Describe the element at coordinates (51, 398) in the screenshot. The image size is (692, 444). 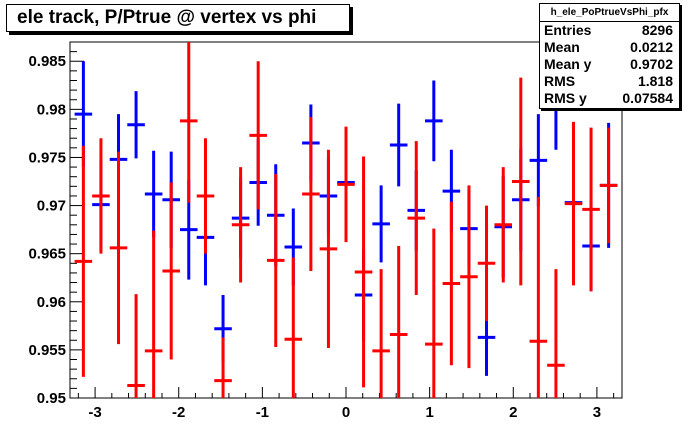
I see `y-tick-label: 0.95` at that location.